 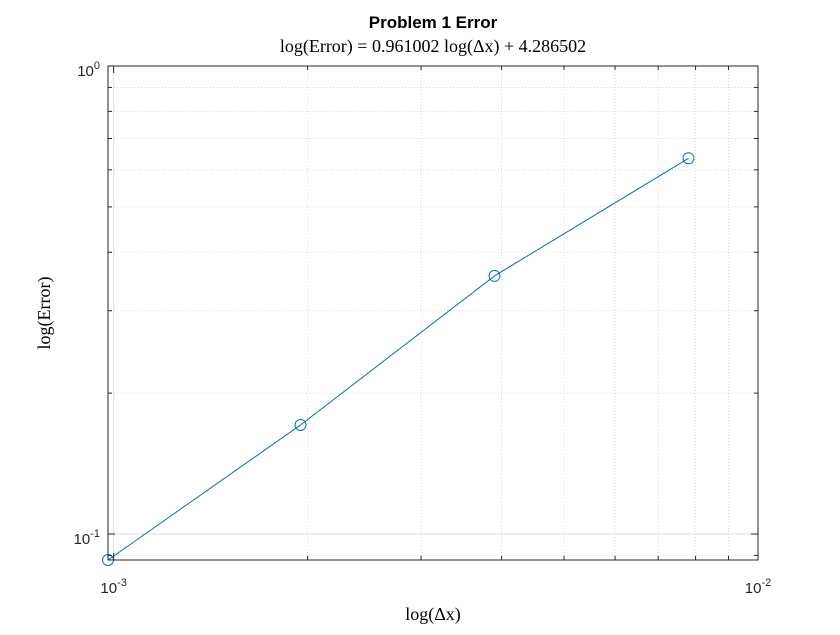 What do you see at coordinates (433, 46) in the screenshot?
I see `chart-subtitle: log(Error) = 0.961002 log(Δx) + 4.286502` at bounding box center [433, 46].